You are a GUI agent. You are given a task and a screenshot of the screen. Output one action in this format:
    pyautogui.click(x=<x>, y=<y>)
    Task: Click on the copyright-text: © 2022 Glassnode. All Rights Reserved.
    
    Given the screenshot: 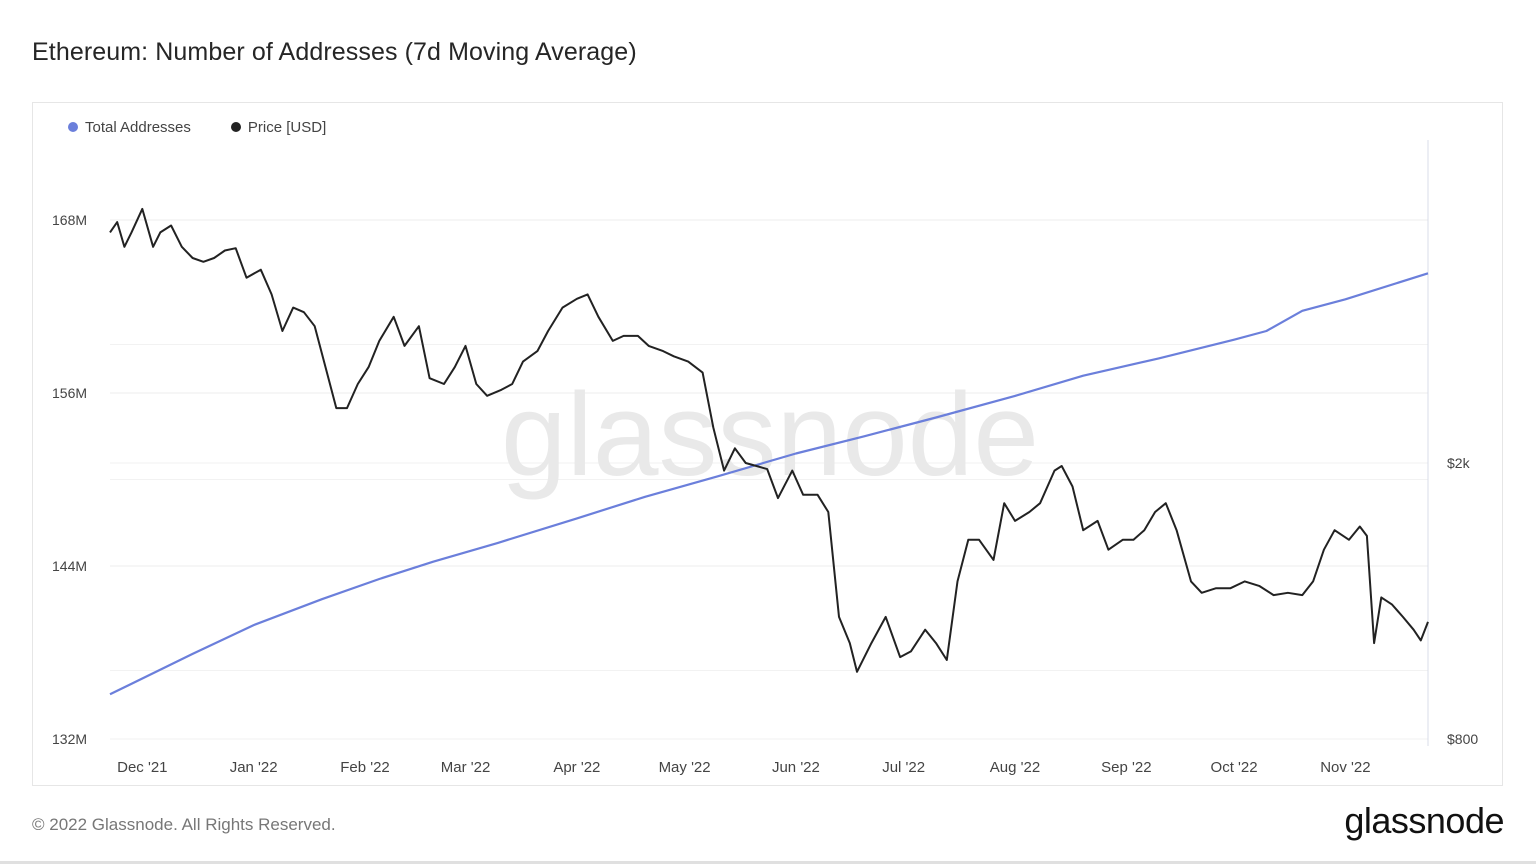 What is the action you would take?
    pyautogui.click(x=184, y=824)
    